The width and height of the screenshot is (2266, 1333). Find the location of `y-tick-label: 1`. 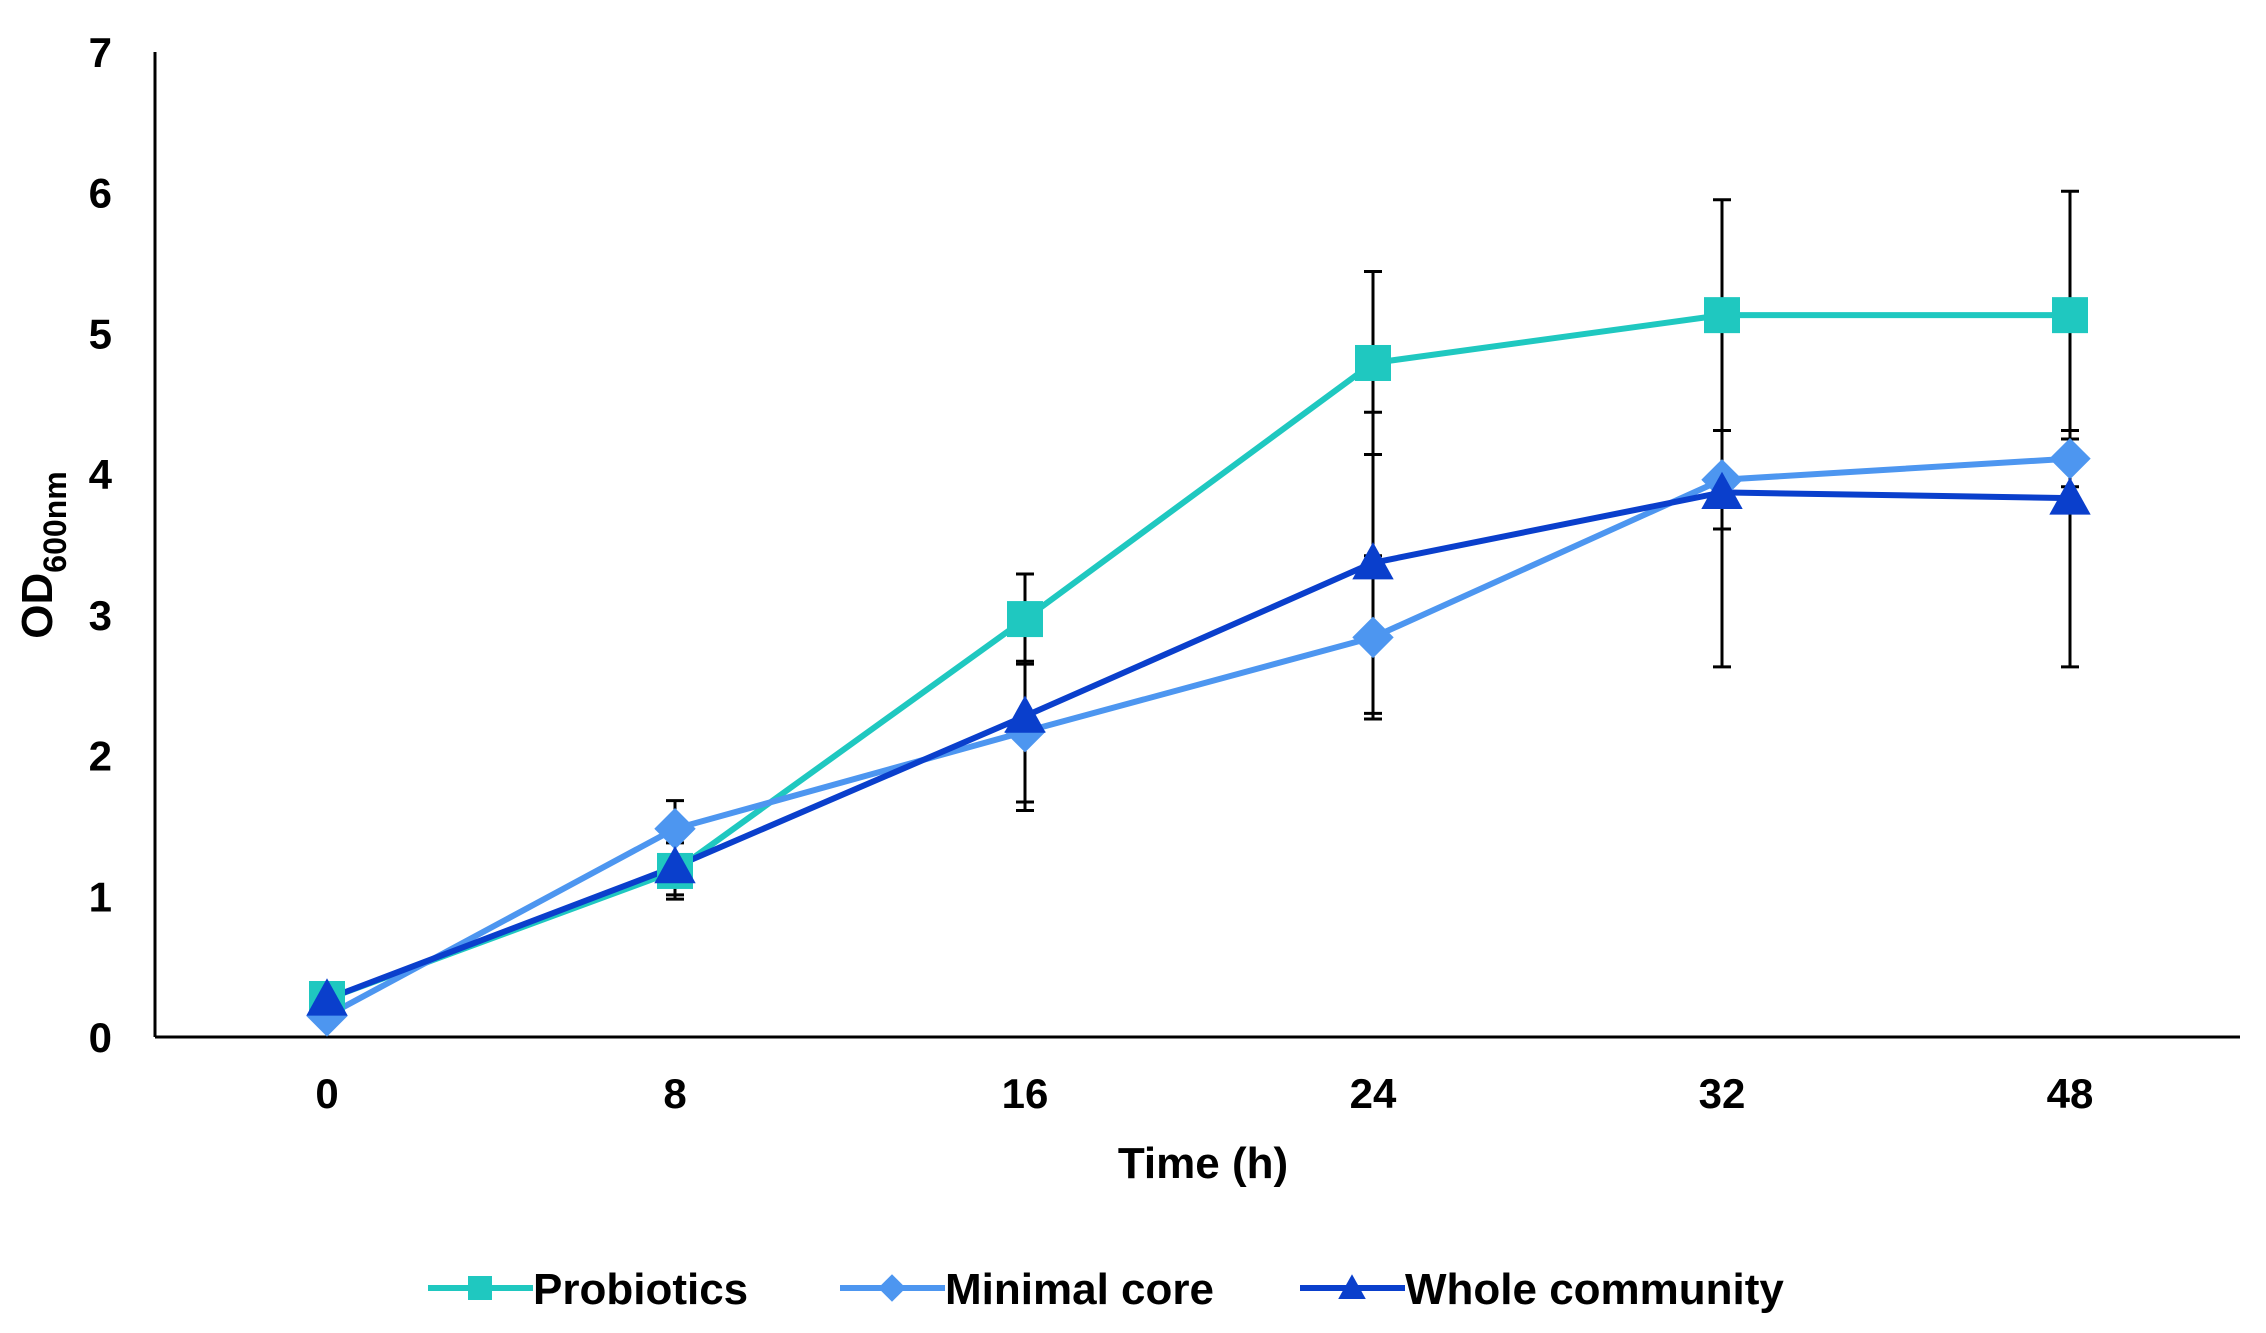

y-tick-label: 1 is located at coordinates (100, 896).